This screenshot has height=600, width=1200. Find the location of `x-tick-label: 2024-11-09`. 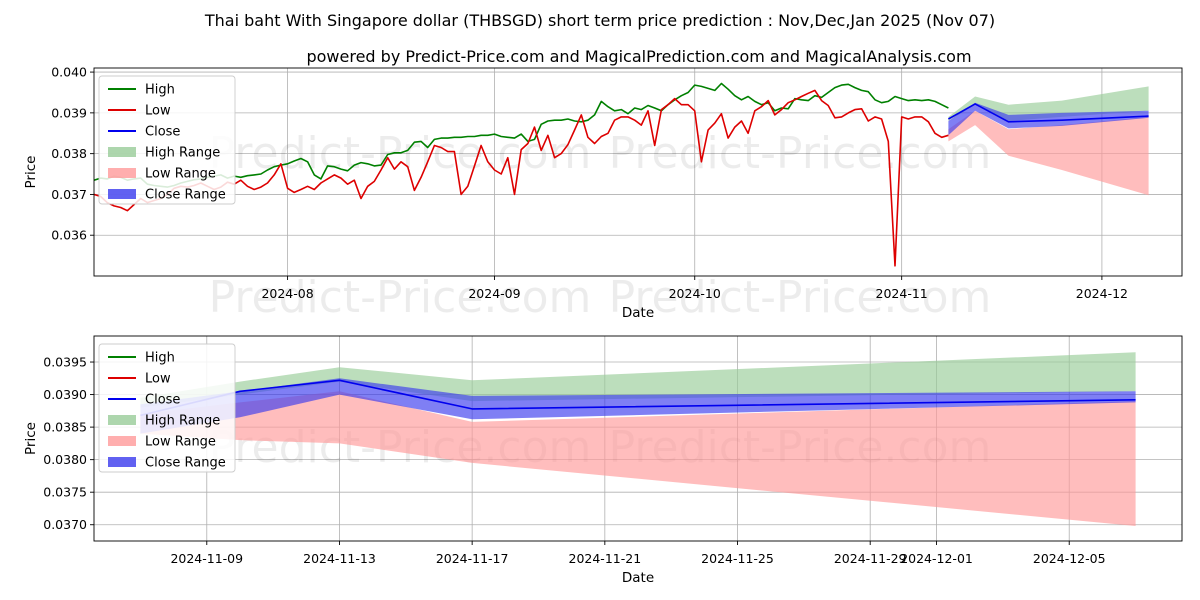

x-tick-label: 2024-11-09 is located at coordinates (206, 558).